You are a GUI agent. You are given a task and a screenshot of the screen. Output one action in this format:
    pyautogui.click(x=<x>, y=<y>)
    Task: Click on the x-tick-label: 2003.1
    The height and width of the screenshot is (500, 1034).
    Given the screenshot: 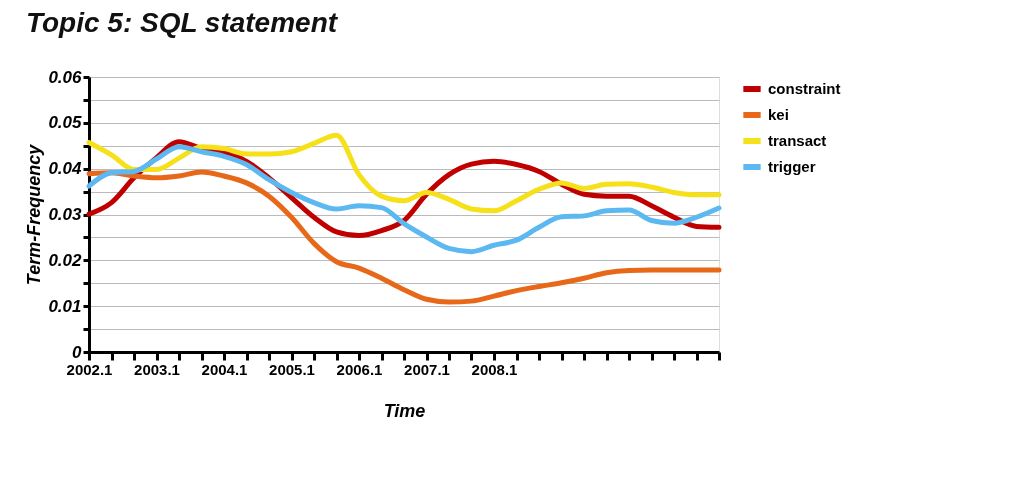 What is the action you would take?
    pyautogui.click(x=157, y=369)
    